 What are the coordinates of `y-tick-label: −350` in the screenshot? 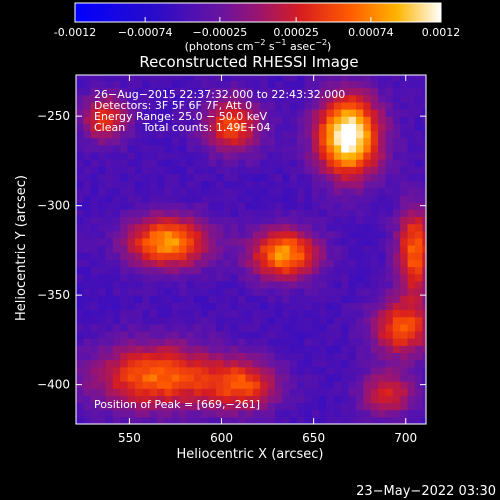 It's located at (53, 295).